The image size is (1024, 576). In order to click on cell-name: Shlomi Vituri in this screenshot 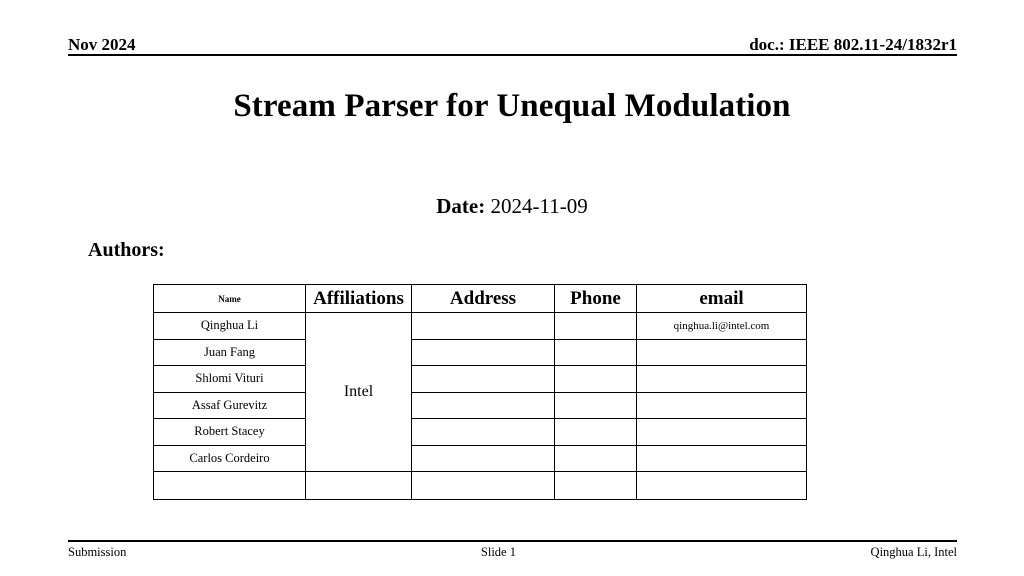, I will do `click(229, 379)`.